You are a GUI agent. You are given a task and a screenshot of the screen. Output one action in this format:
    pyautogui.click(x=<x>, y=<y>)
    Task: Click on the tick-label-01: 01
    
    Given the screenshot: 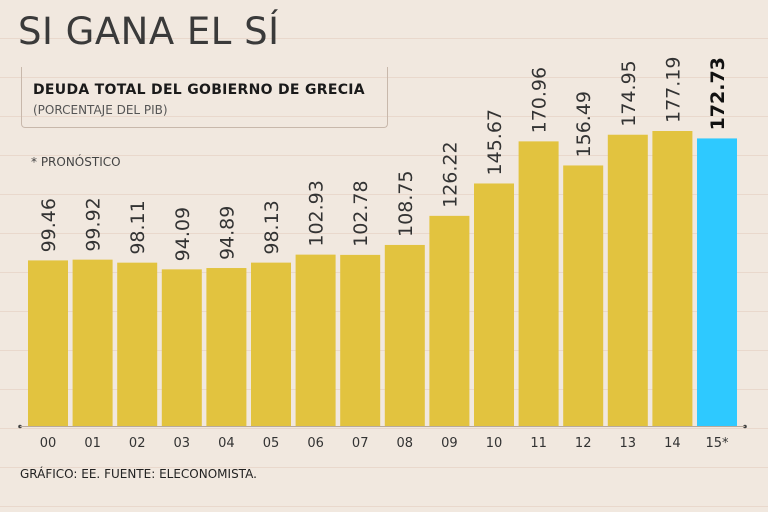 What is the action you would take?
    pyautogui.click(x=92, y=443)
    